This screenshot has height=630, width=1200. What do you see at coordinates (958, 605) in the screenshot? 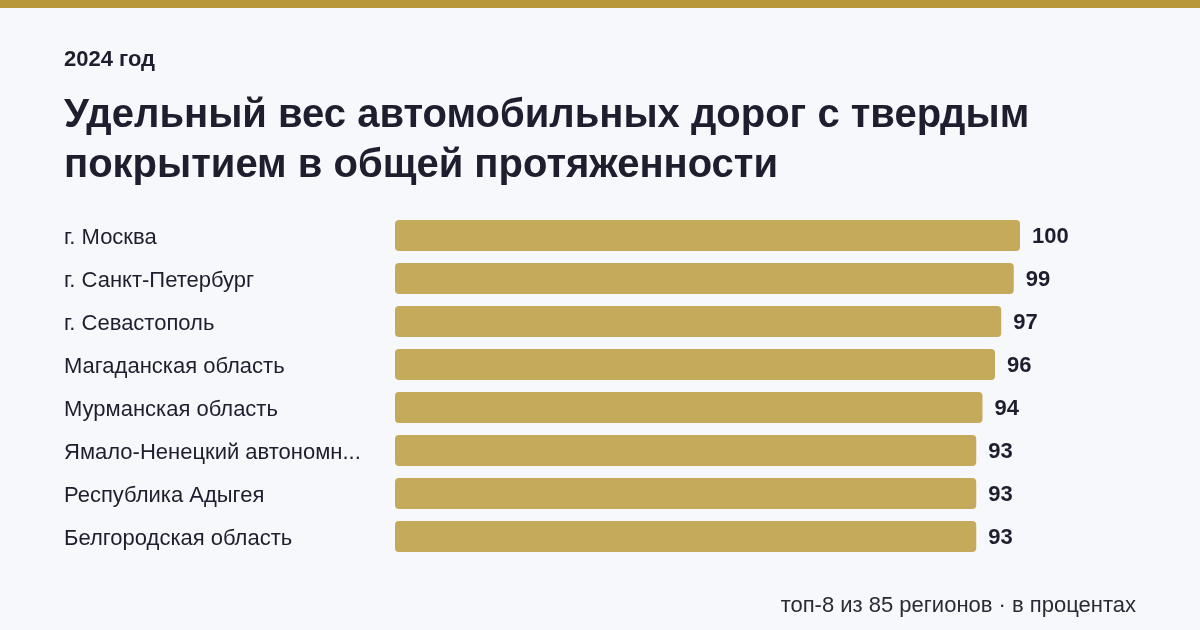
I see `text: топ-8 из 85 регионов · в процентах` at bounding box center [958, 605].